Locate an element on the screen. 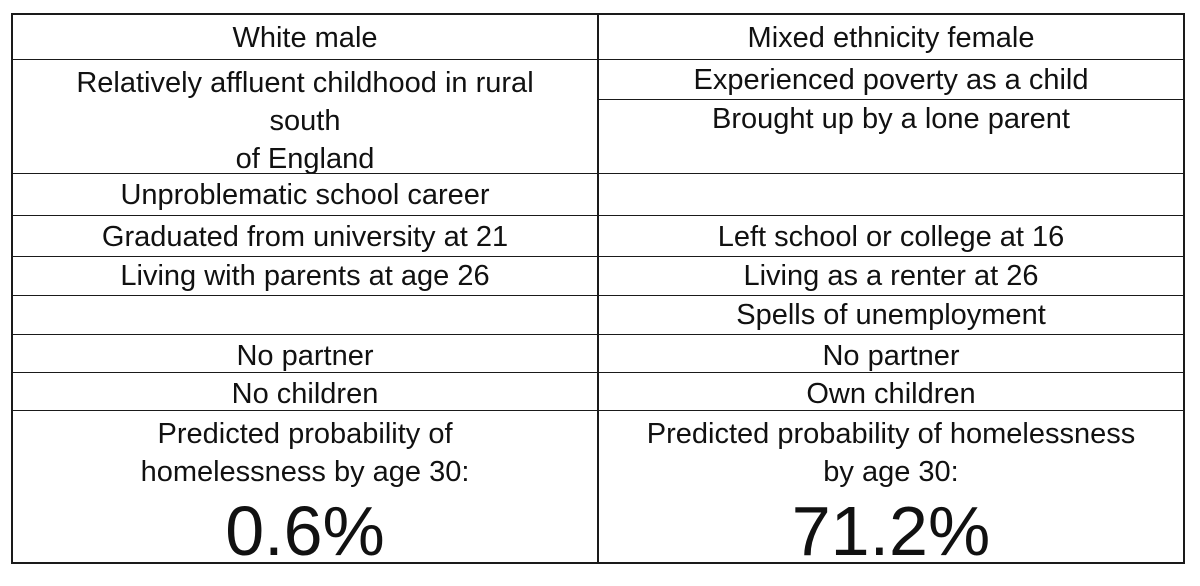  left-children: No children is located at coordinates (305, 394).